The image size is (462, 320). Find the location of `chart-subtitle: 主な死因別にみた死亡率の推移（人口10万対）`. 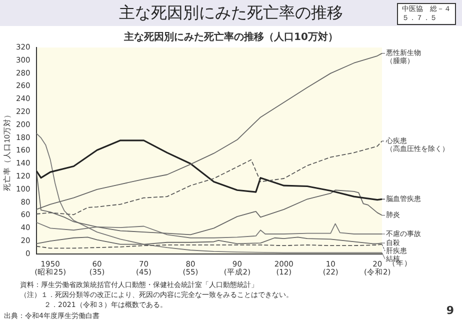

chart-subtitle: 主な死因別にみた死亡率の推移（人口10万対） is located at coordinates (231, 37).